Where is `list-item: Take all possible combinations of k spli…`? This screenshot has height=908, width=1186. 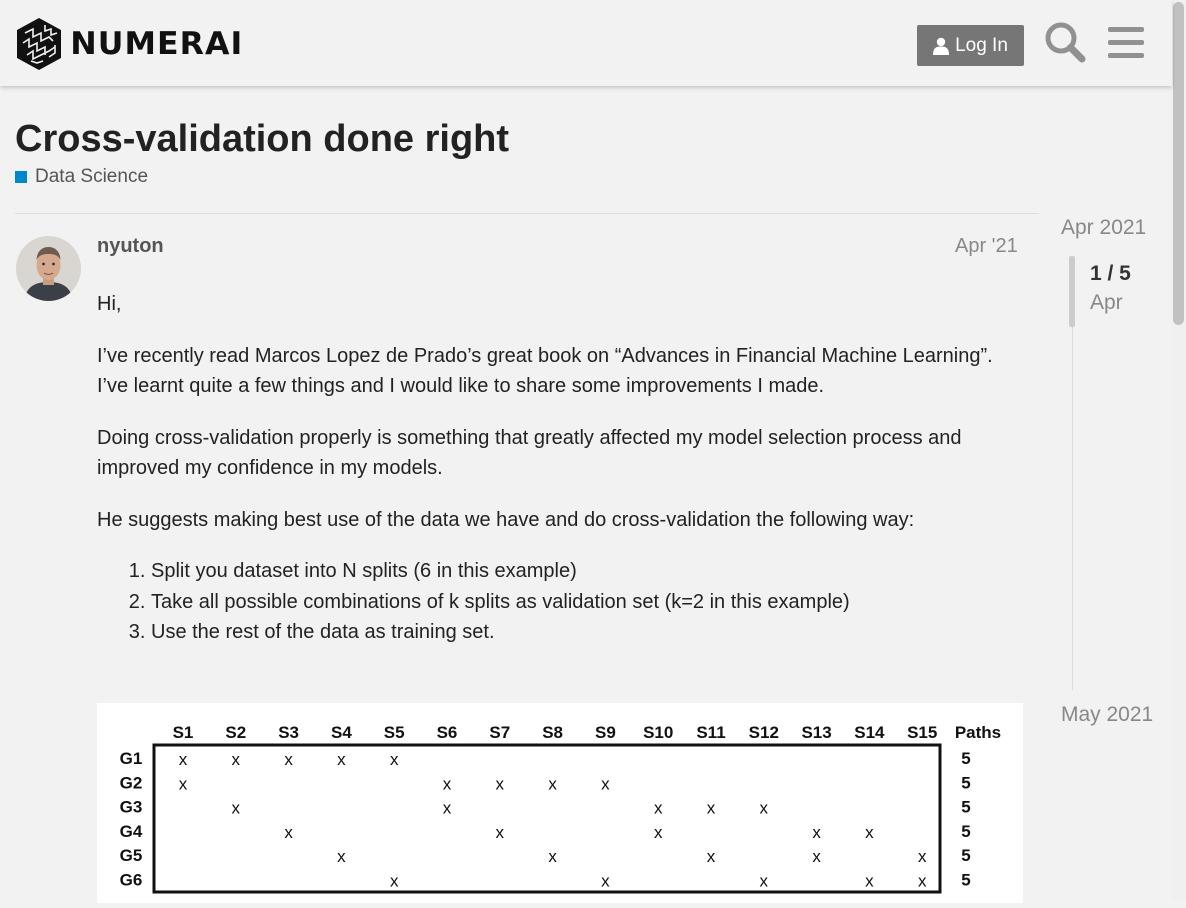
list-item: Take all possible combinations of k spli… is located at coordinates (587, 602).